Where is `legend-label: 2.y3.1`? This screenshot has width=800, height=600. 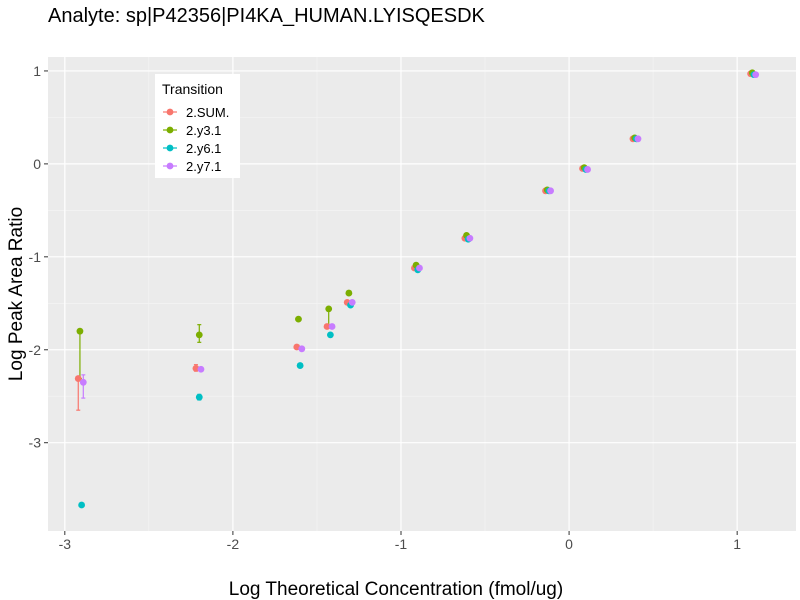 legend-label: 2.y3.1 is located at coordinates (203, 130).